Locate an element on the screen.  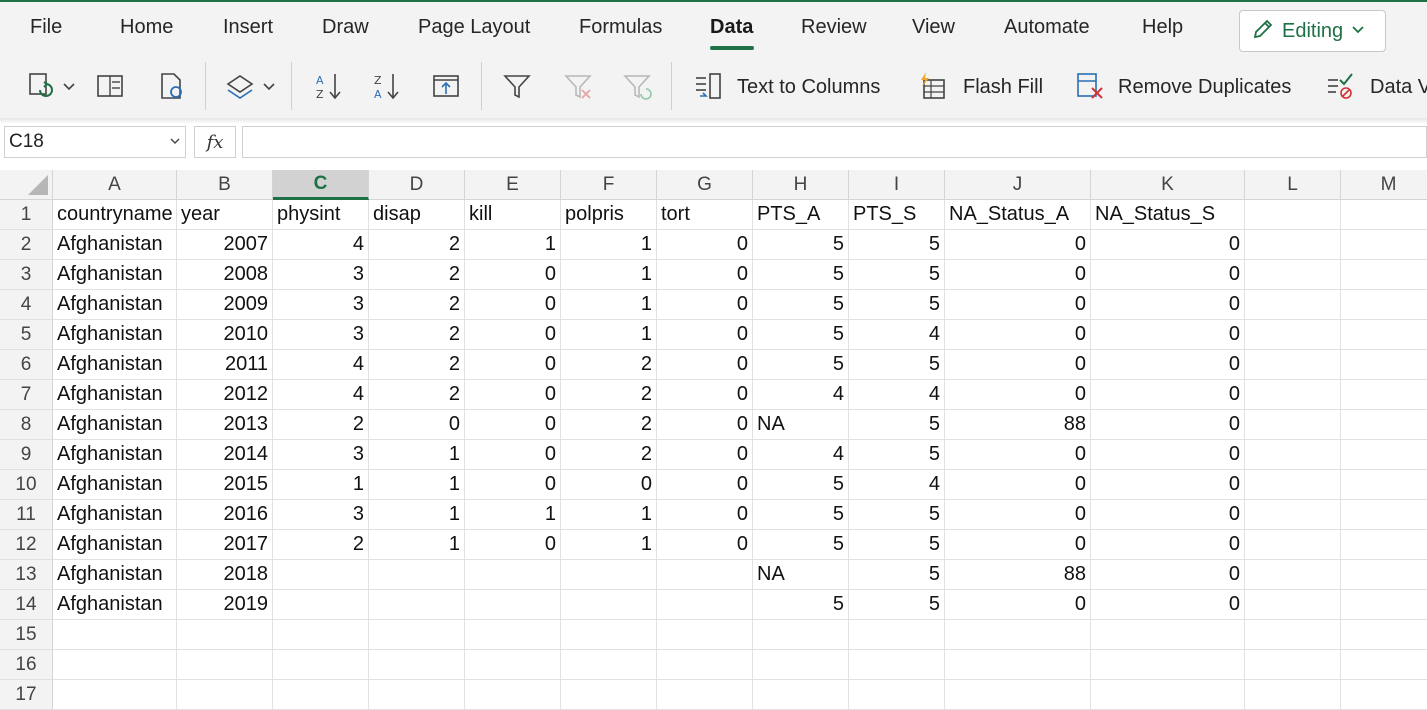
cell-M7 is located at coordinates (1384, 395).